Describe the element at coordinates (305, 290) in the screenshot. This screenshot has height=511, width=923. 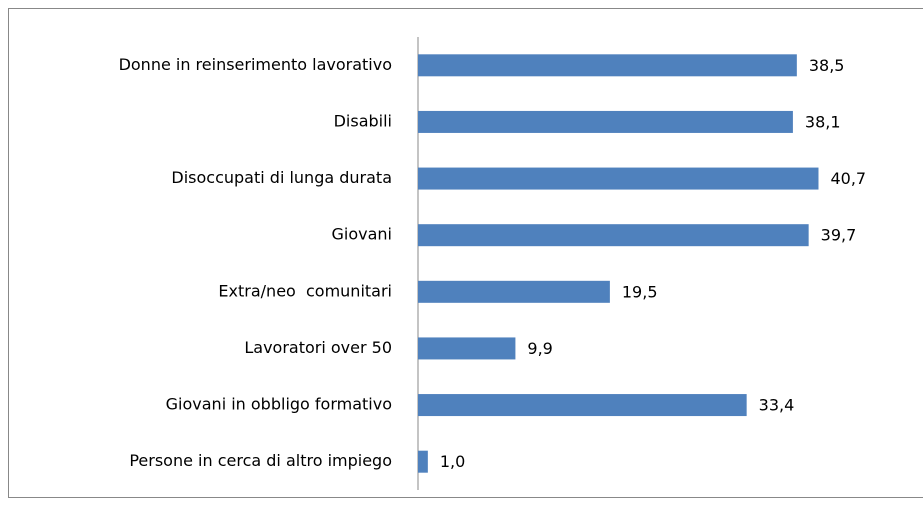
I see `y-tick-label: Extra/neo comunitari` at that location.